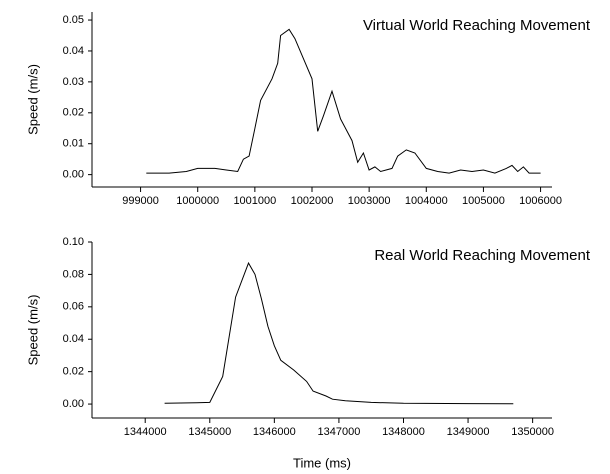  What do you see at coordinates (254, 201) in the screenshot?
I see `x-tick-label: 1001000` at bounding box center [254, 201].